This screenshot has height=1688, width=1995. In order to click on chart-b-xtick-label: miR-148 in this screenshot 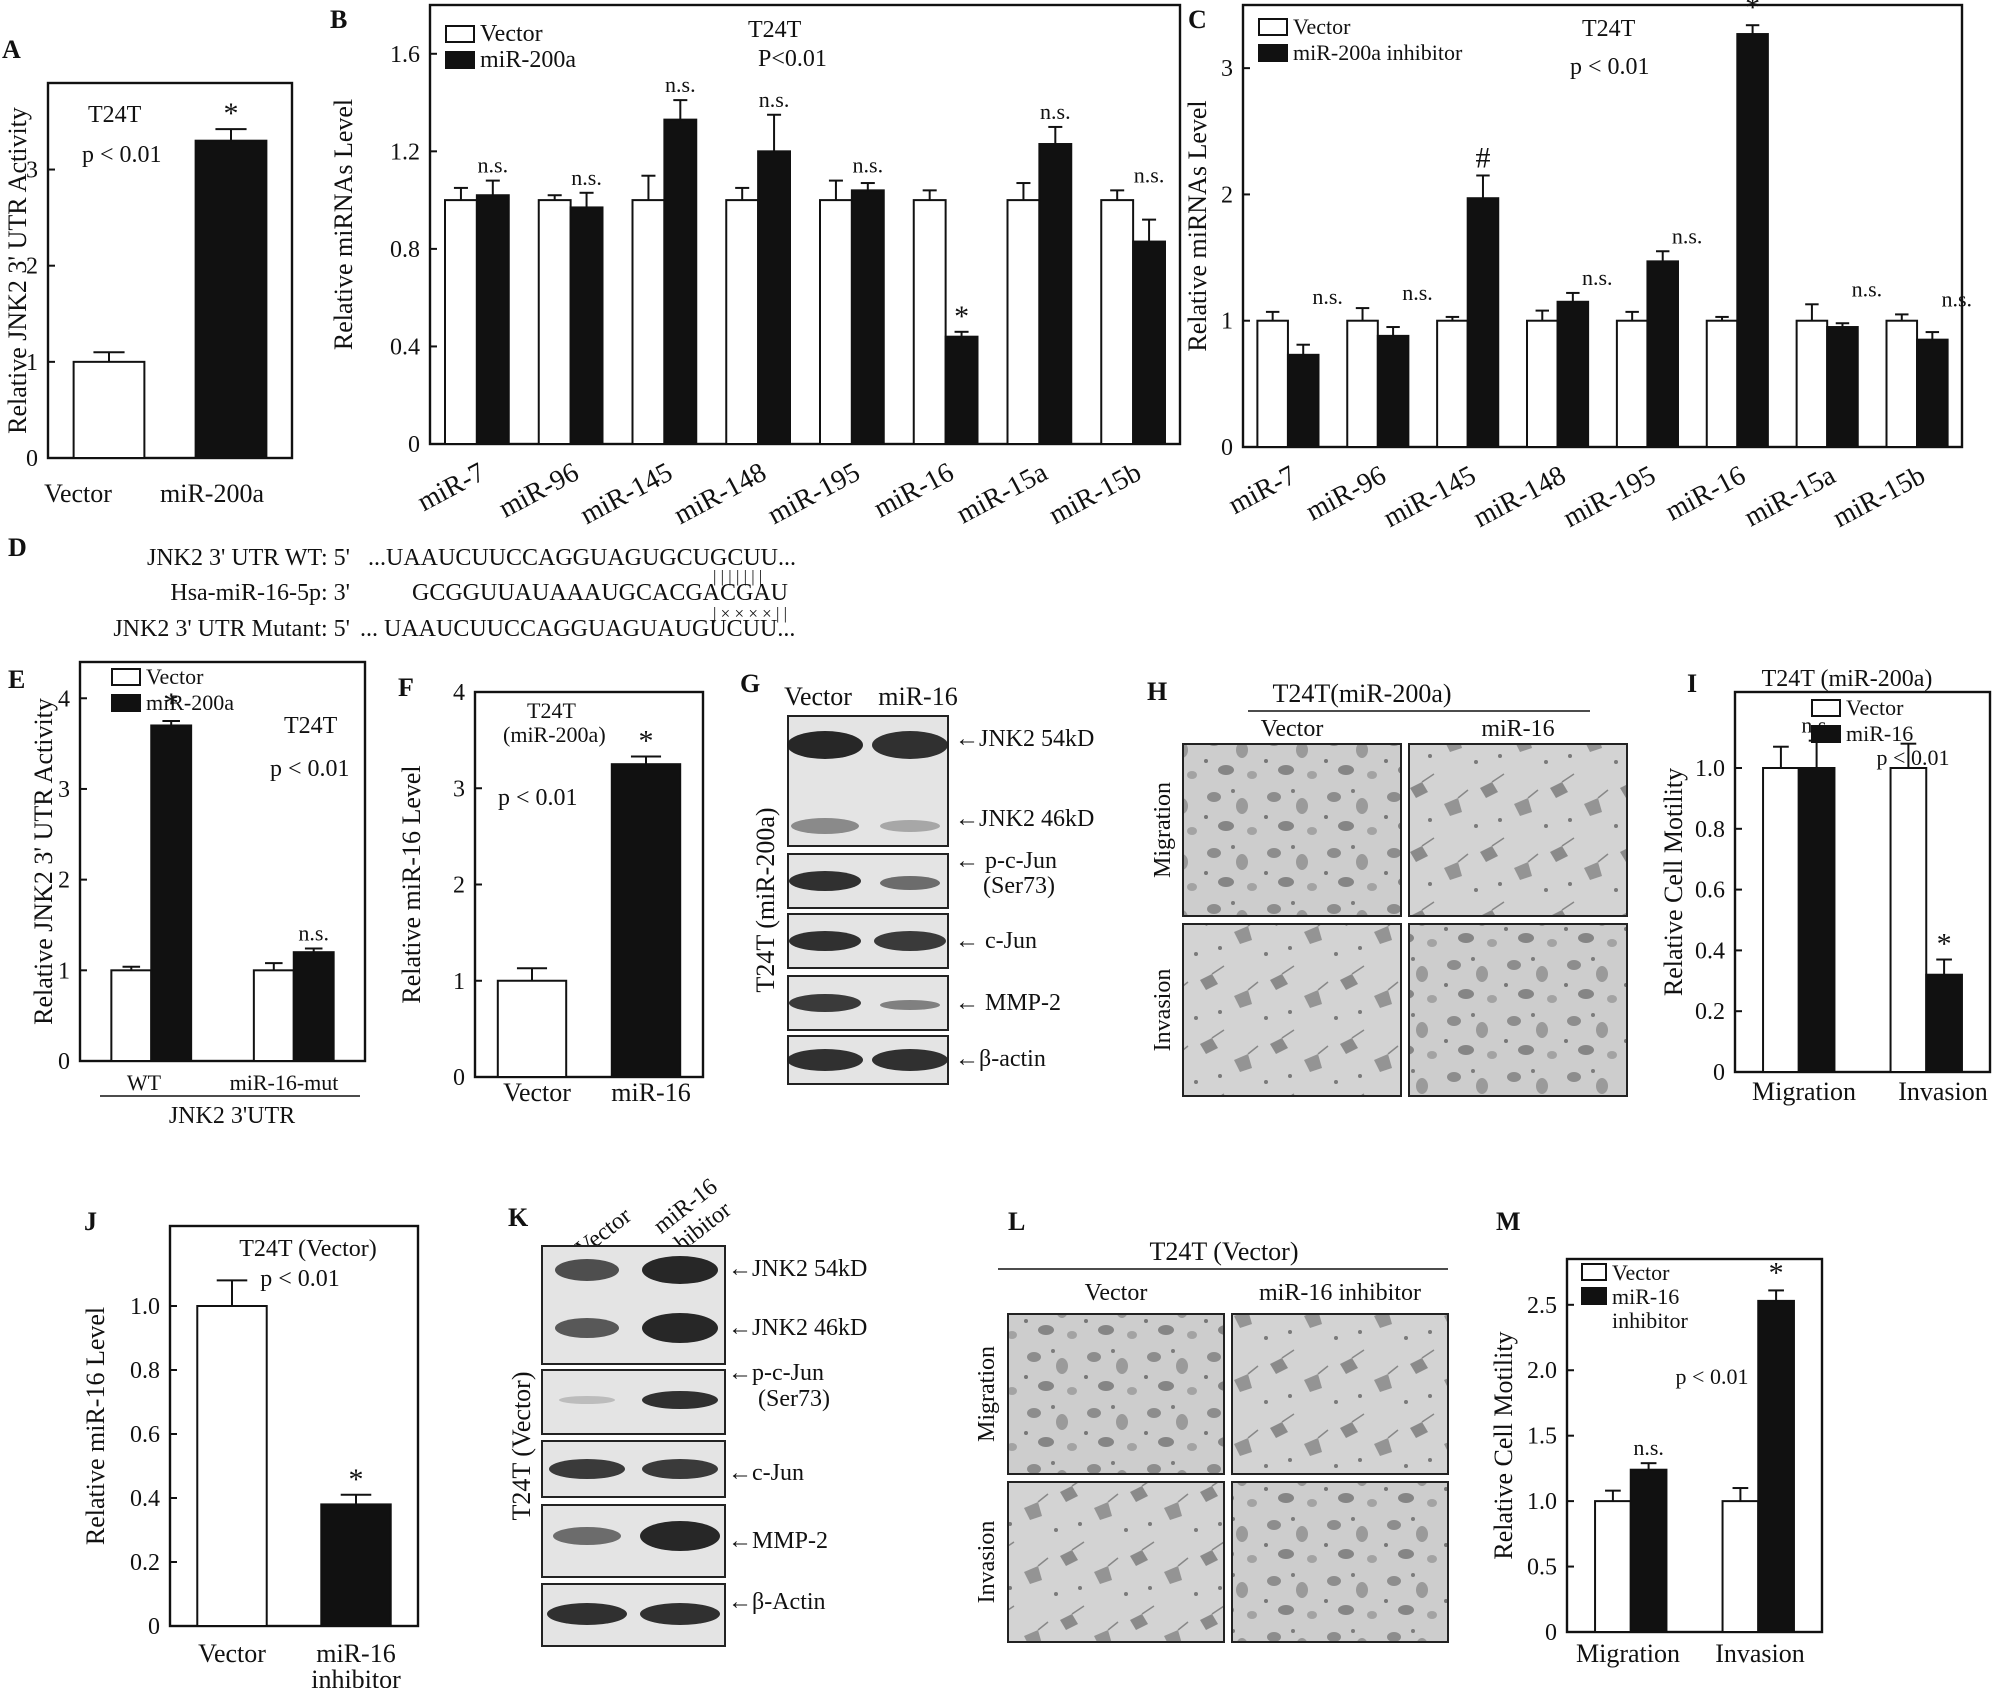, I will do `click(720, 494)`.